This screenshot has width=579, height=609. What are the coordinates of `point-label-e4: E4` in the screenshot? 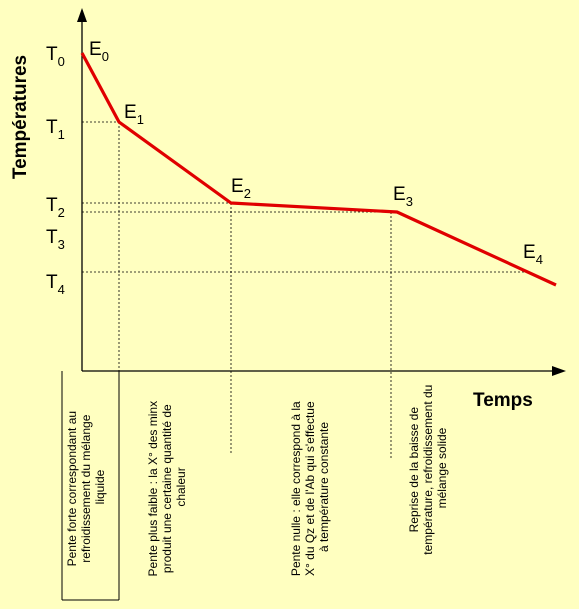 It's located at (533, 254).